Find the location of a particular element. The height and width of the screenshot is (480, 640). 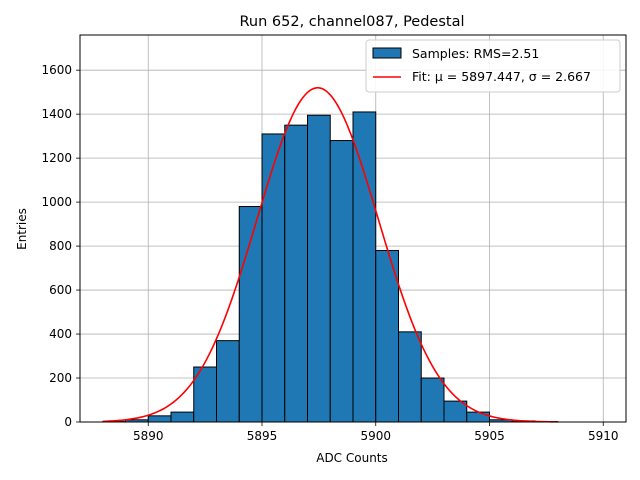

x-axis: 5890 5895 5900 5905 5910 is located at coordinates (376, 432).